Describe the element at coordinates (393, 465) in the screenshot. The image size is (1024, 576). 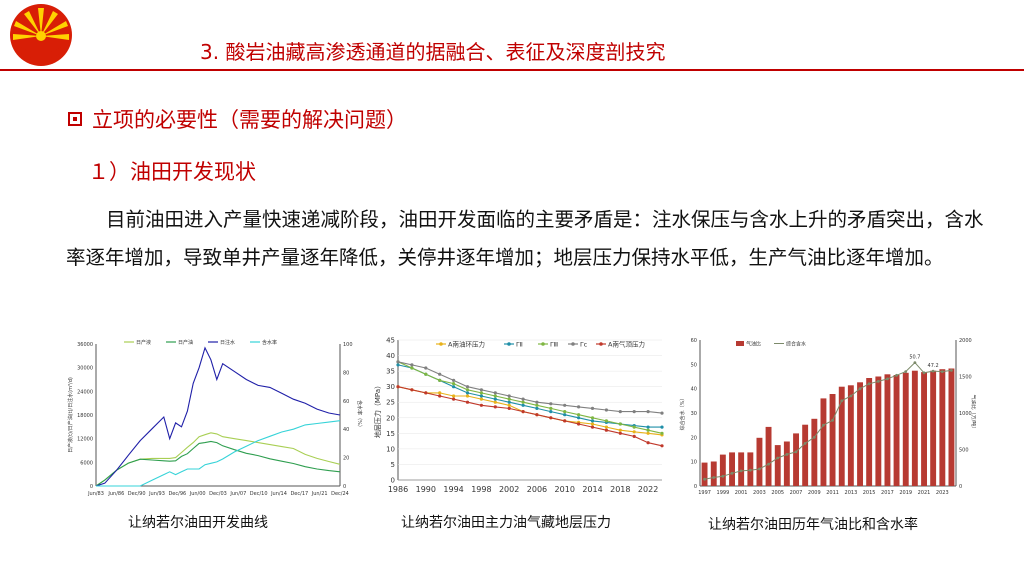
I see `y-tick-label: 5` at that location.